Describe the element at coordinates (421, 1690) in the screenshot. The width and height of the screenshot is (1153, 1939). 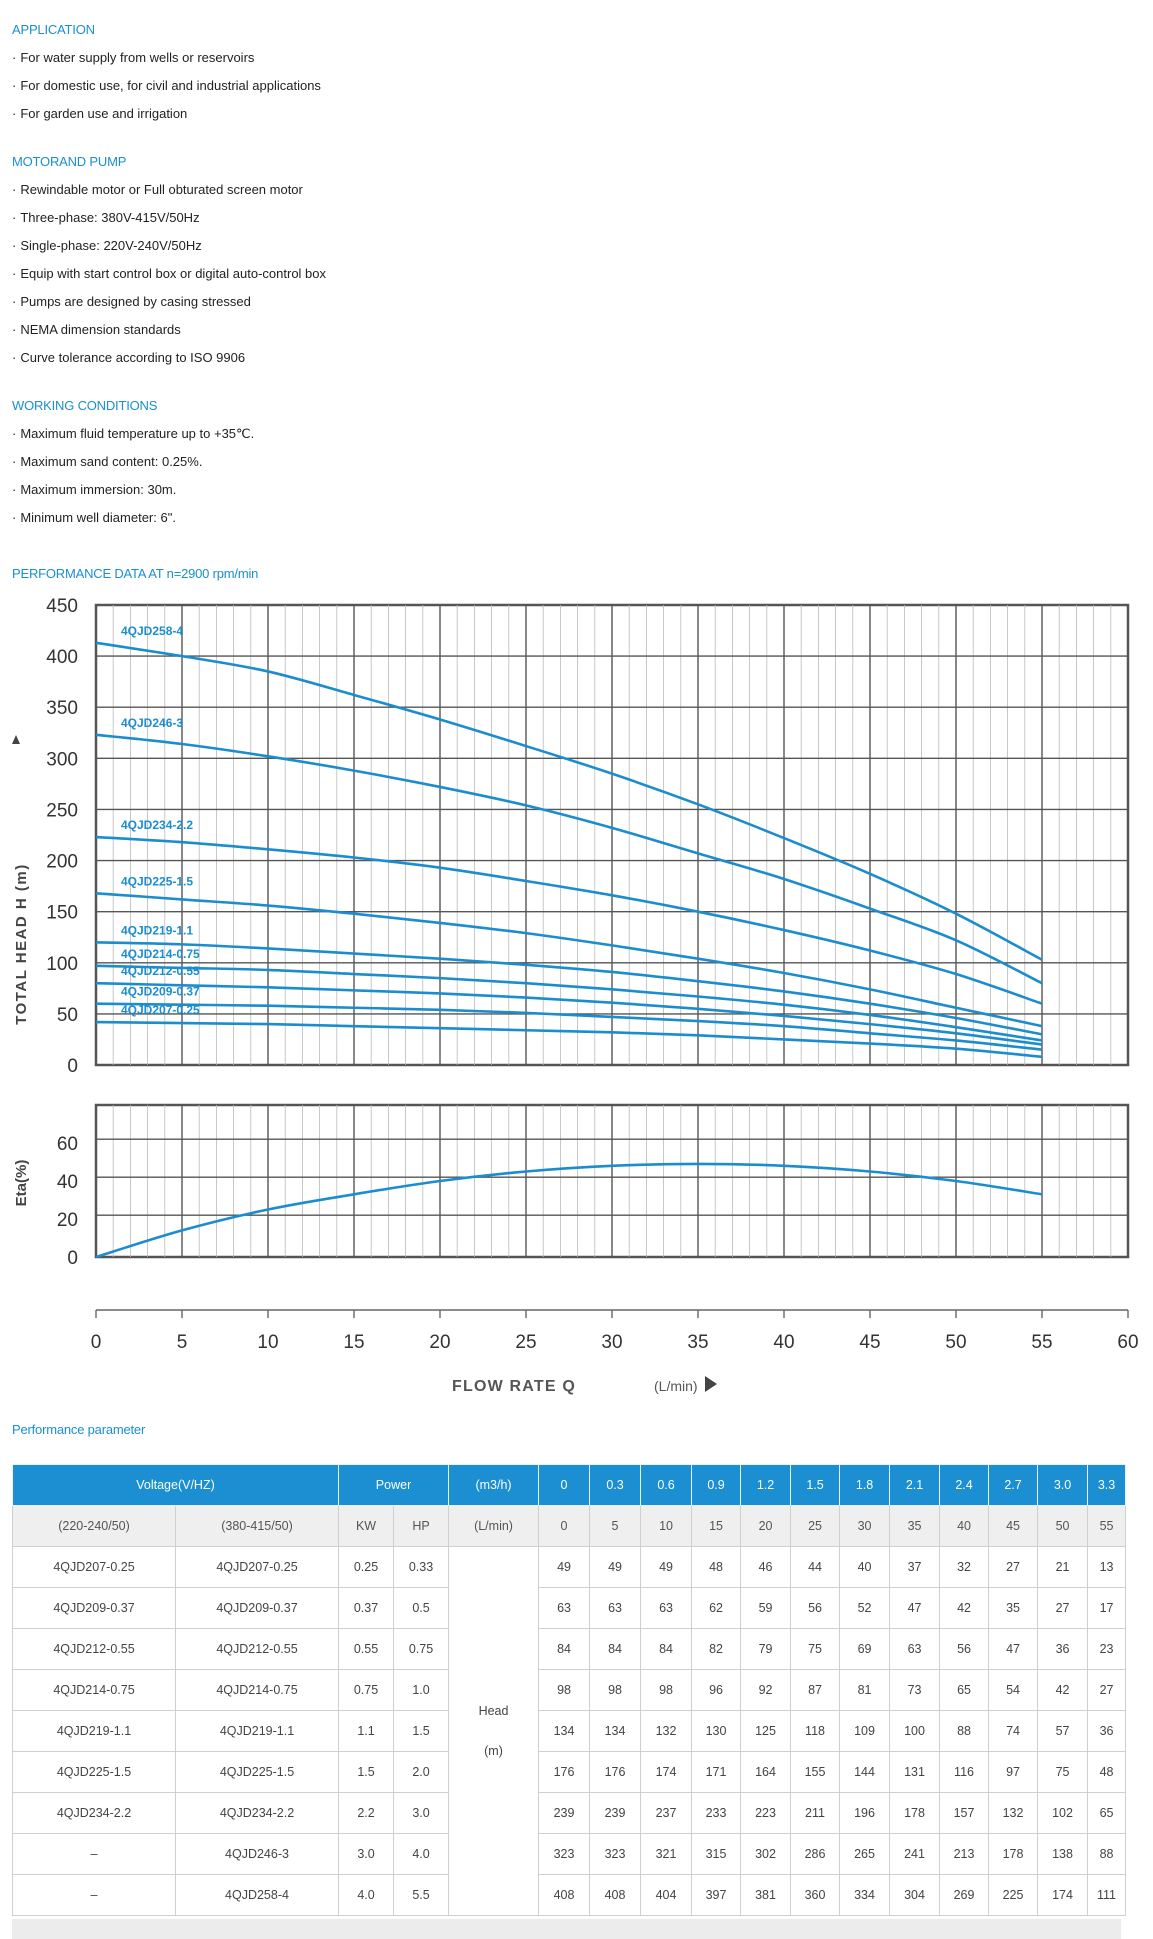
I see `hp-value: 1.0` at that location.